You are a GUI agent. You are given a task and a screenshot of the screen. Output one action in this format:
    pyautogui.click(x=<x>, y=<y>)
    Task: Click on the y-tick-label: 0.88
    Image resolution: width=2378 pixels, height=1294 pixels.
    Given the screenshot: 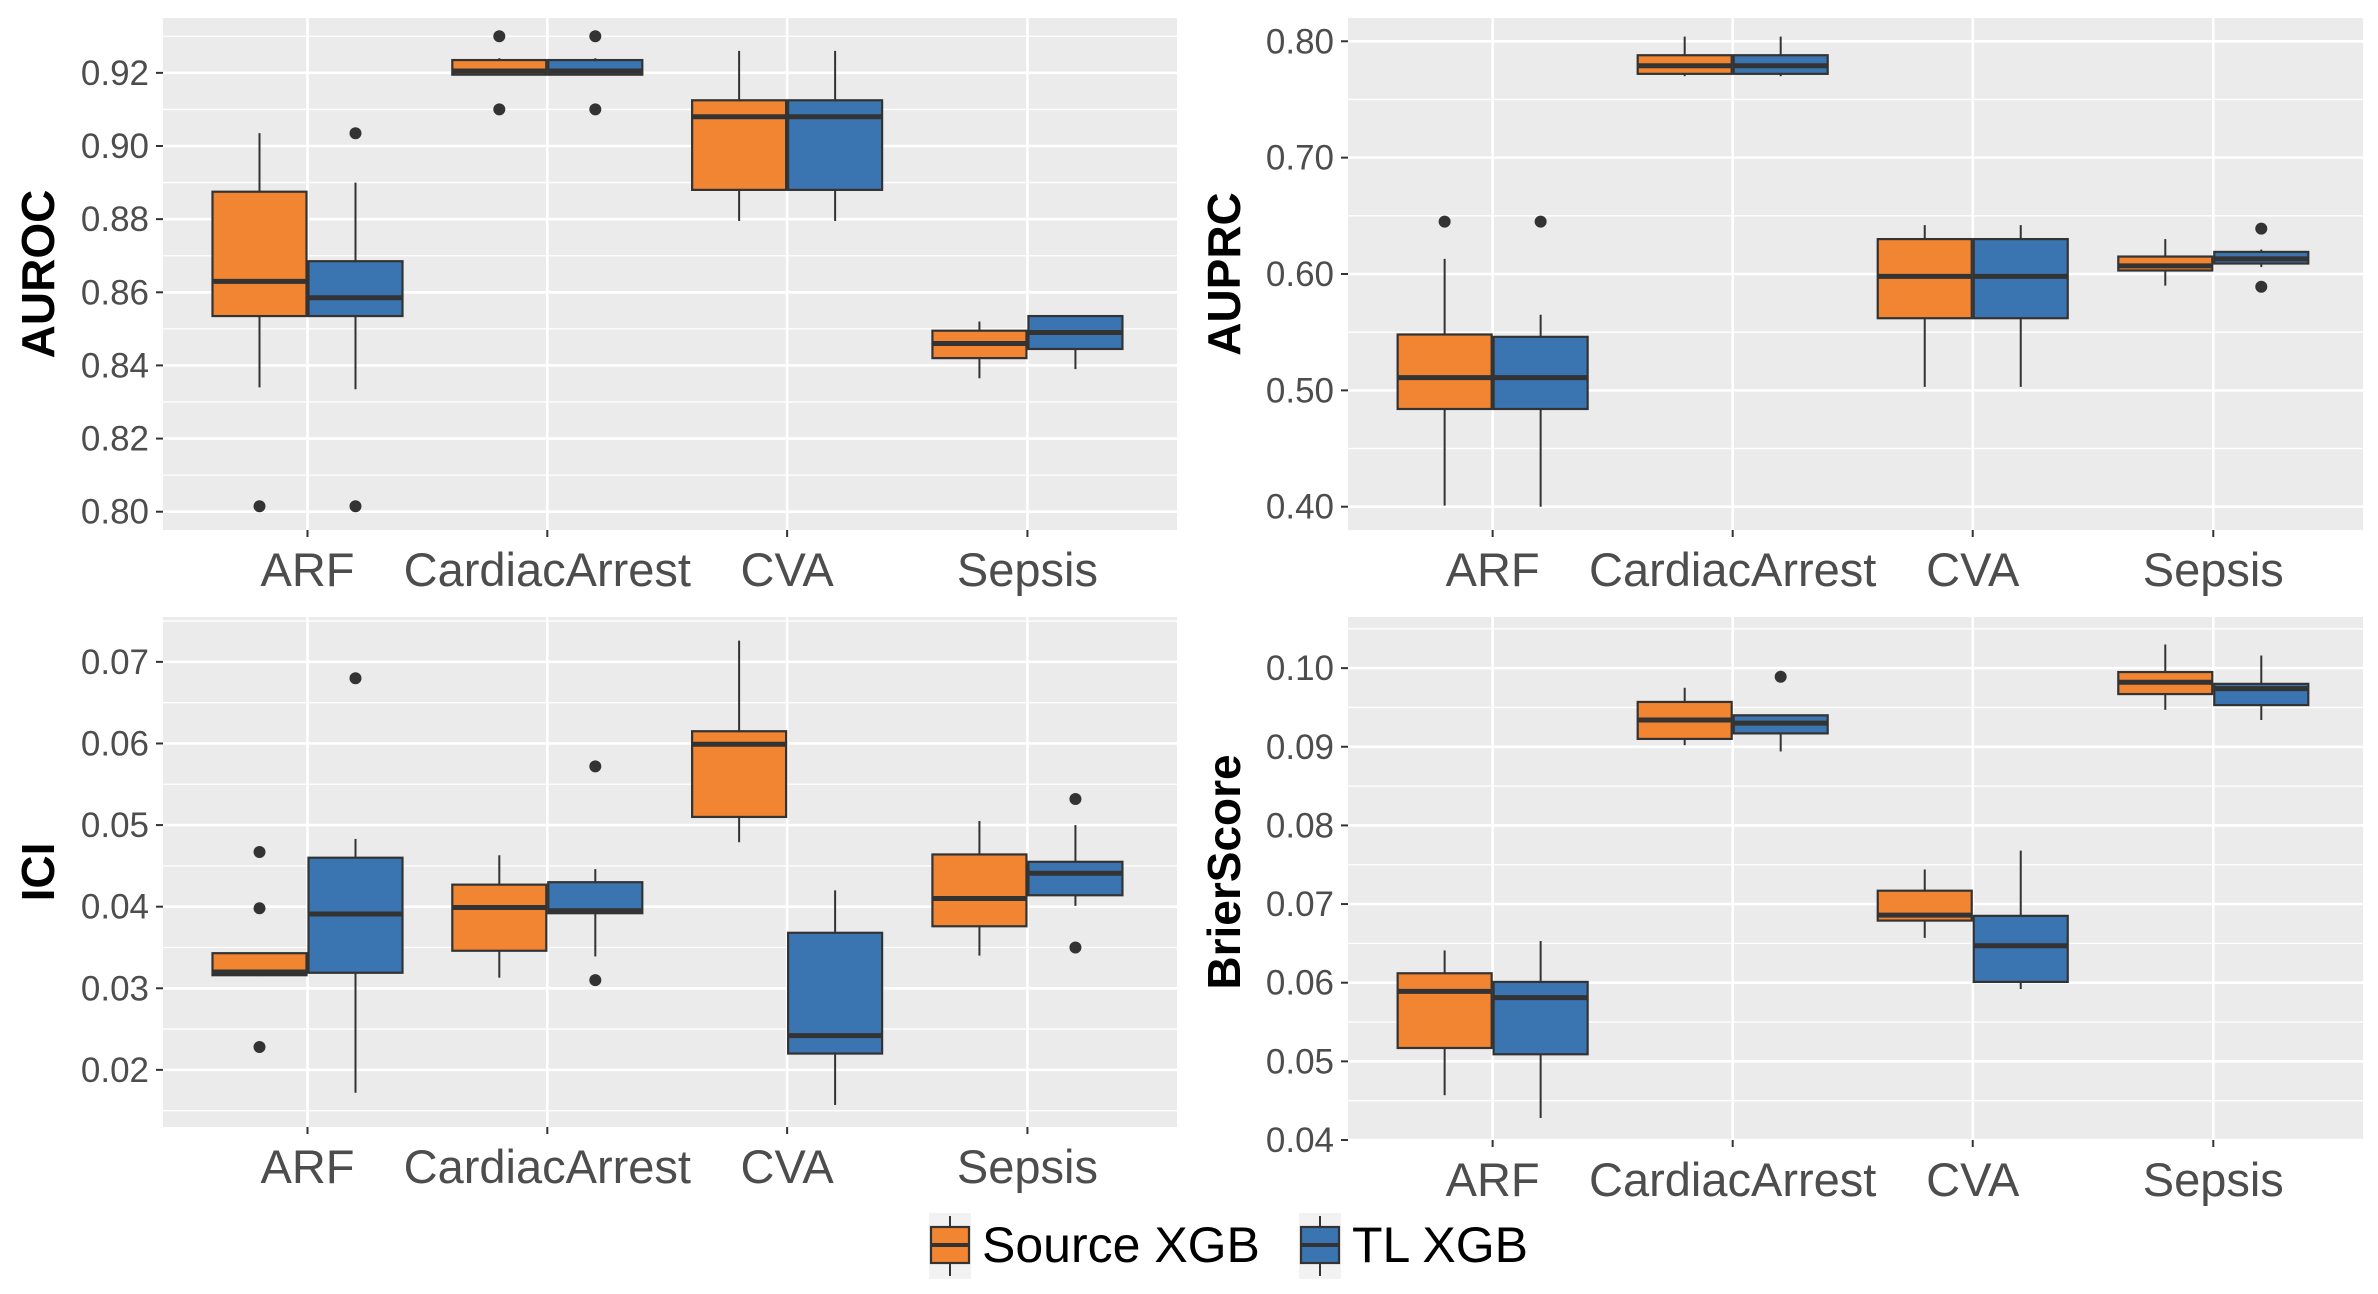 What is the action you would take?
    pyautogui.click(x=115, y=219)
    